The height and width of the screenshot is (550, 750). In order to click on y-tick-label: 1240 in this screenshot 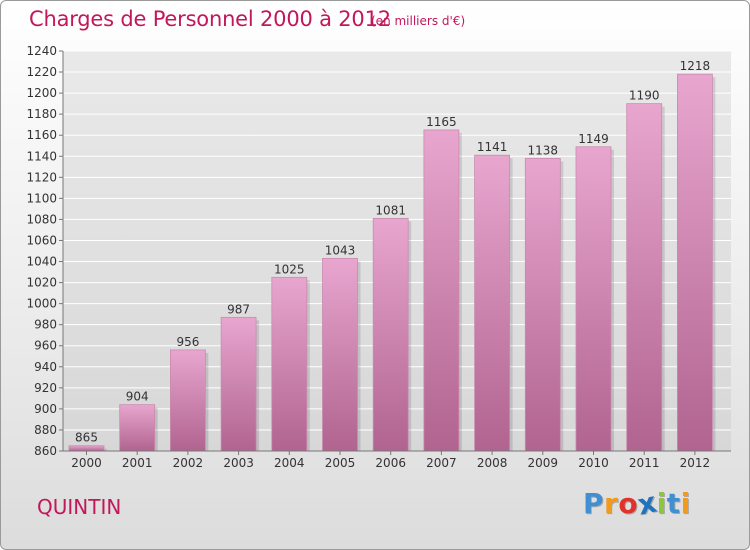, I will do `click(41, 51)`.